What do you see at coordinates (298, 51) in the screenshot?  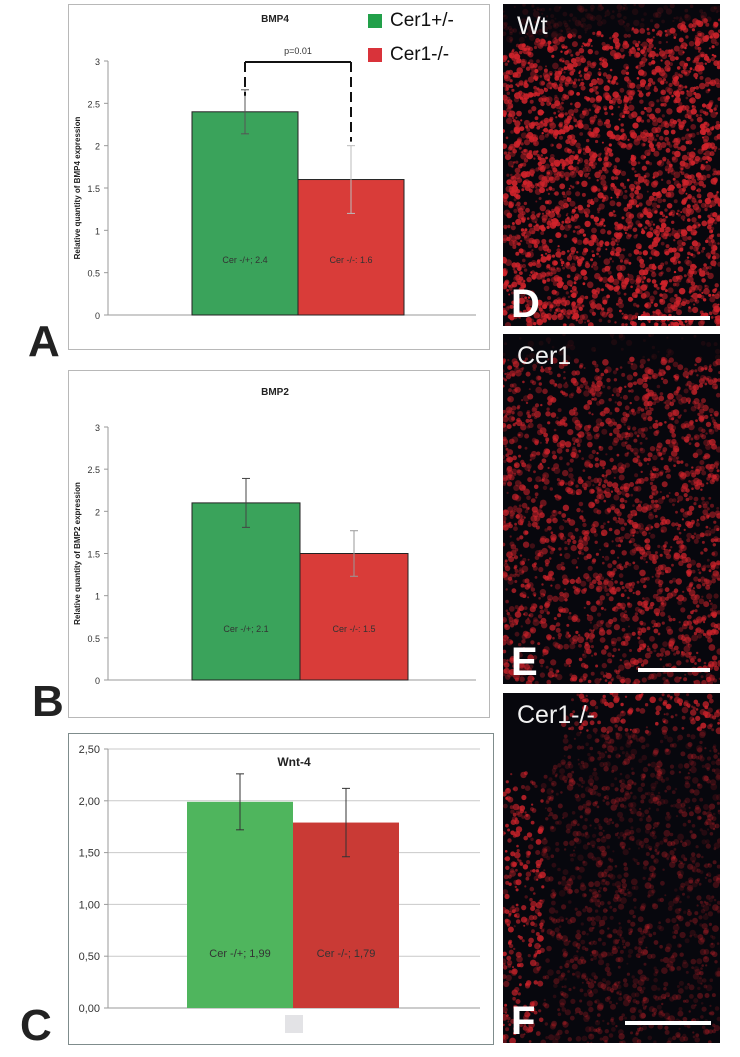 I see `significance-label: p=0.01` at bounding box center [298, 51].